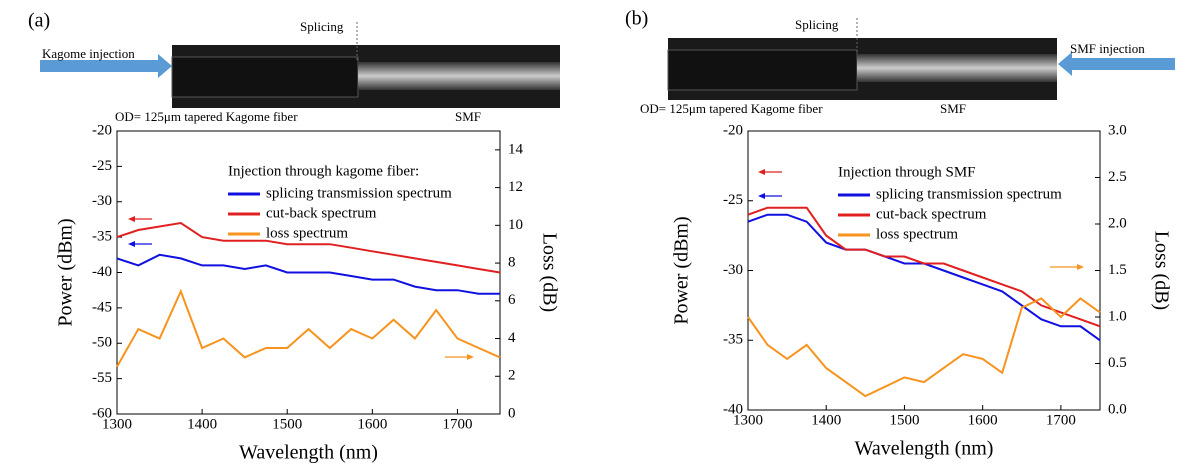 Image resolution: width=1195 pixels, height=469 pixels. Describe the element at coordinates (512, 300) in the screenshot. I see `y2-tick-label: 6` at that location.